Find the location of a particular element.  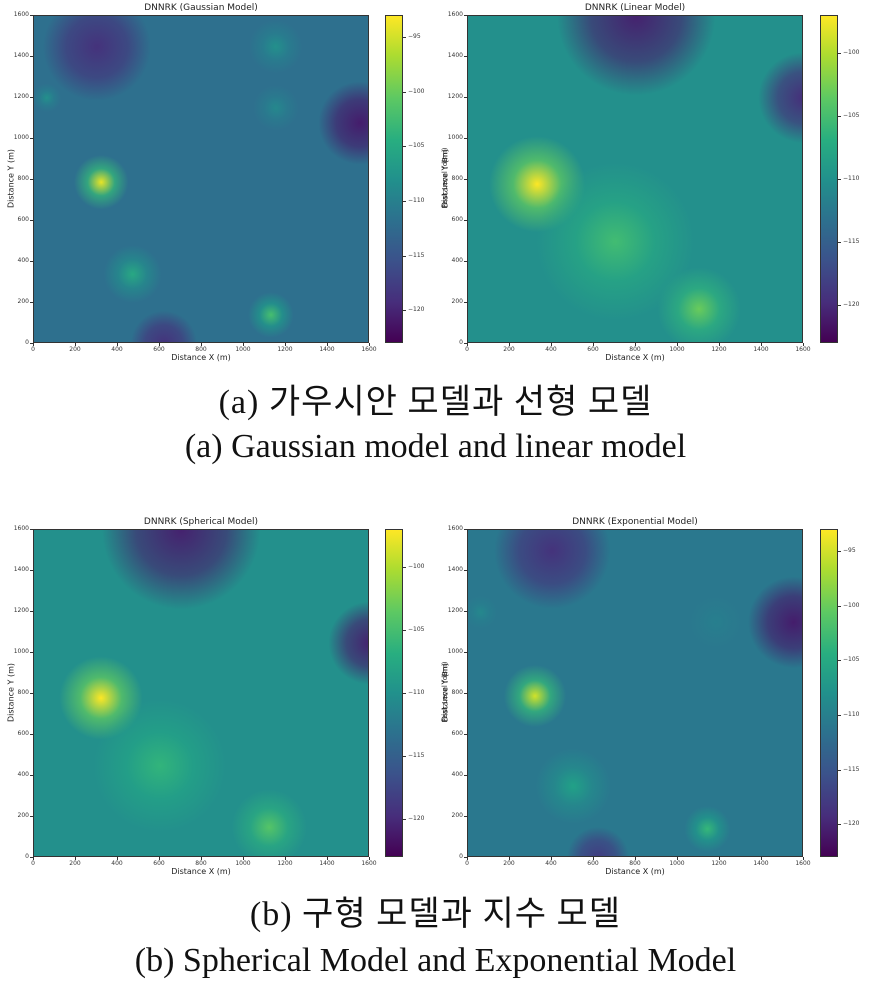

x-tick-label: 1400 is located at coordinates (761, 349).